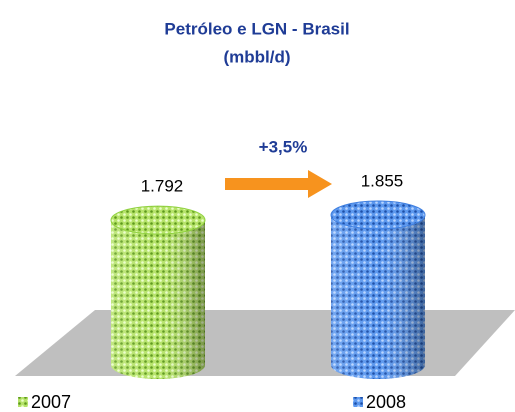 The height and width of the screenshot is (412, 515). What do you see at coordinates (256, 28) in the screenshot?
I see `chart-title: Petróleo e LGN - Brasil` at bounding box center [256, 28].